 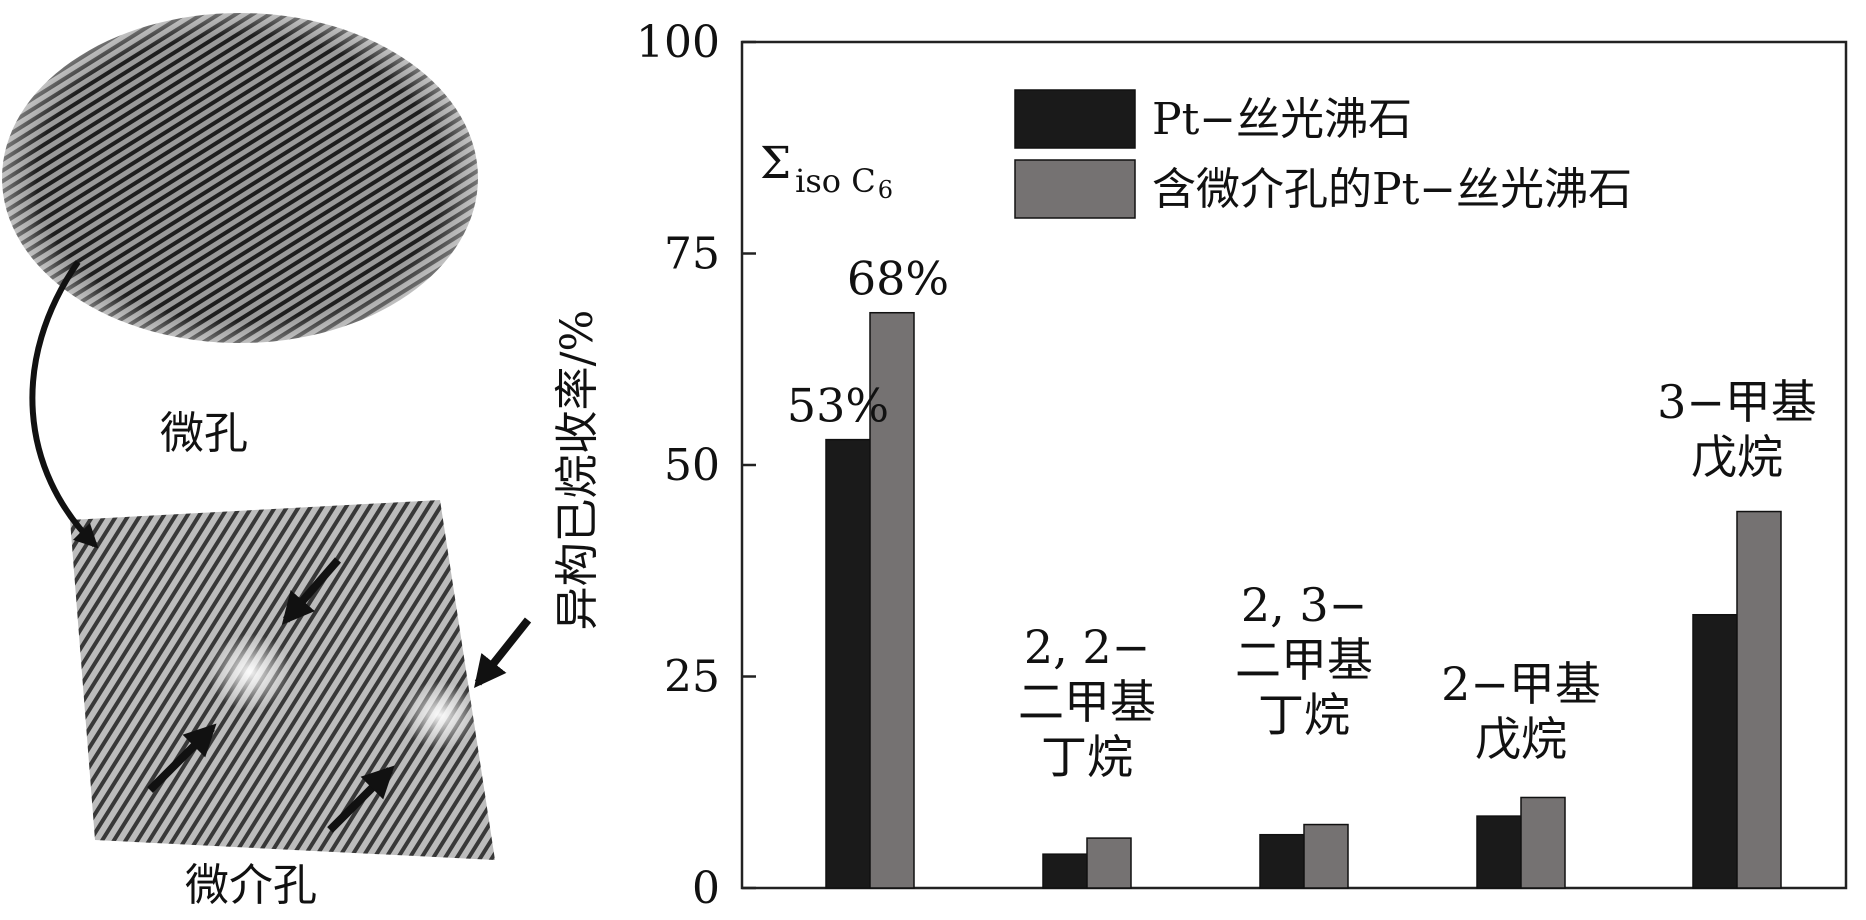 I want to click on data-labels: 53% 68%, so click(x=868, y=342).